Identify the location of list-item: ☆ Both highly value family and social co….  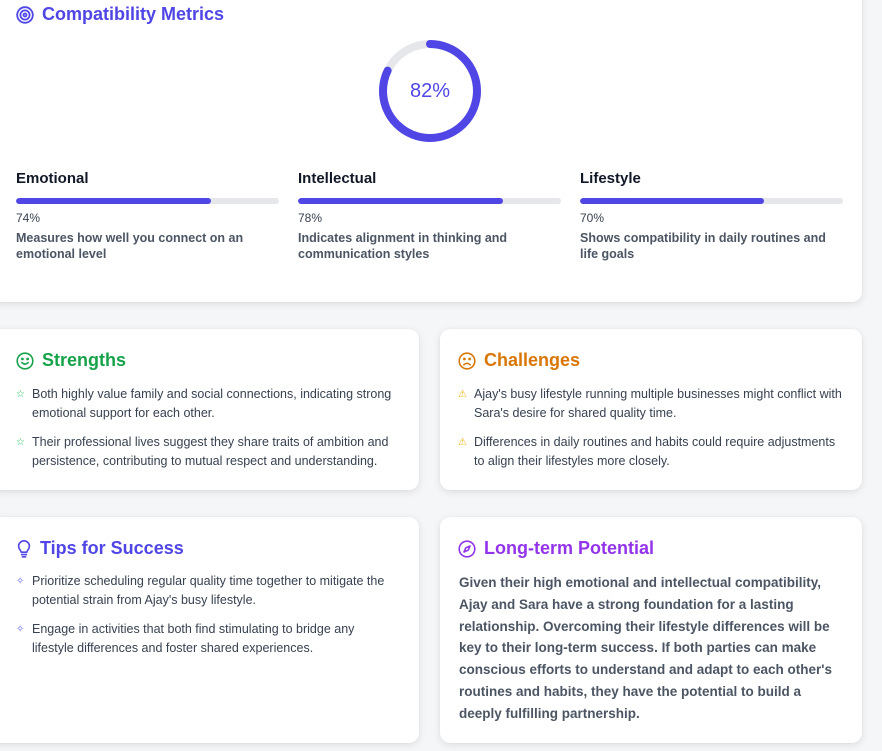
(206, 404).